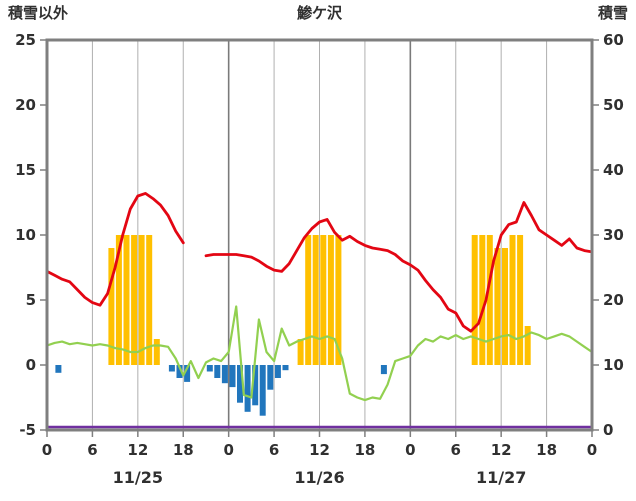 The height and width of the screenshot is (501, 636). I want to click on left-axis-tick-label: 25, so click(25, 40).